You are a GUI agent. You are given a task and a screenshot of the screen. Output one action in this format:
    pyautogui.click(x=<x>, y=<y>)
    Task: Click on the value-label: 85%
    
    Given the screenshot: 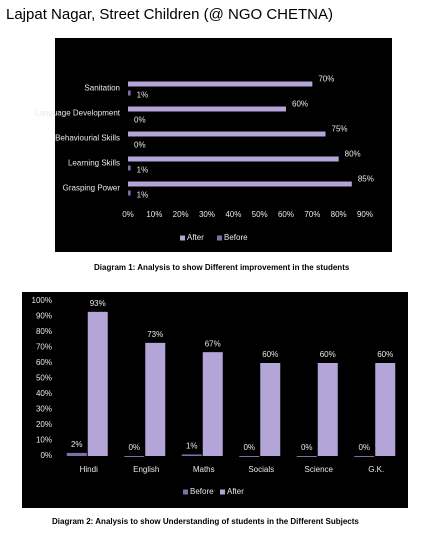 What is the action you would take?
    pyautogui.click(x=366, y=179)
    